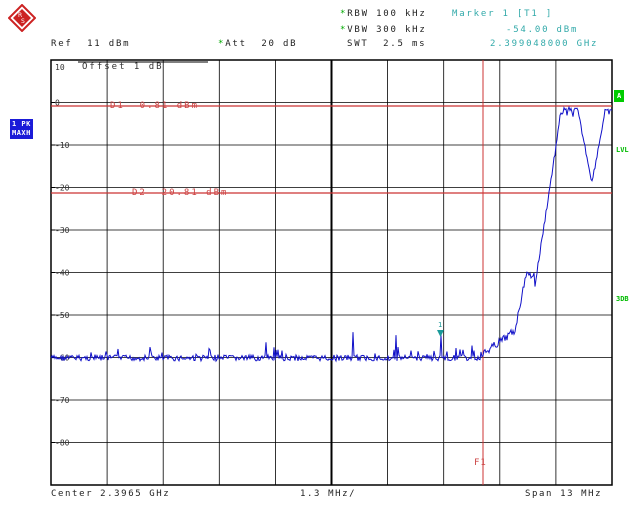 The image size is (631, 505). Describe the element at coordinates (62, 400) in the screenshot. I see `y-tick-label: -70` at that location.